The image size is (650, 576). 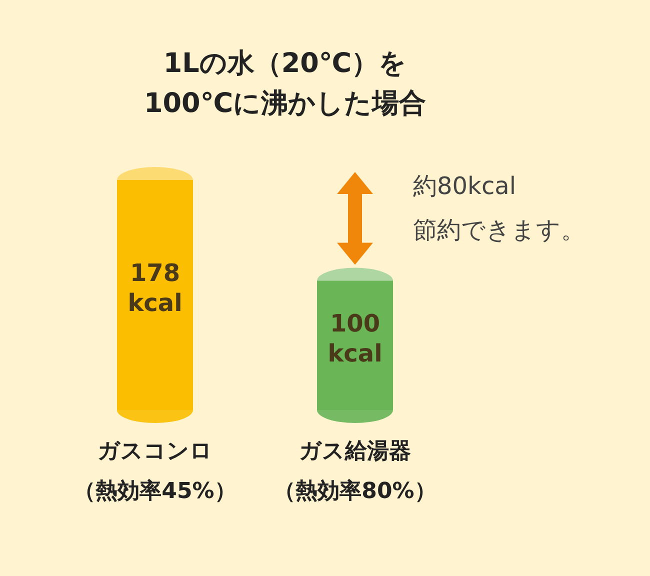 I want to click on annotation: 約80kcal 節約できます。, so click(x=499, y=208).